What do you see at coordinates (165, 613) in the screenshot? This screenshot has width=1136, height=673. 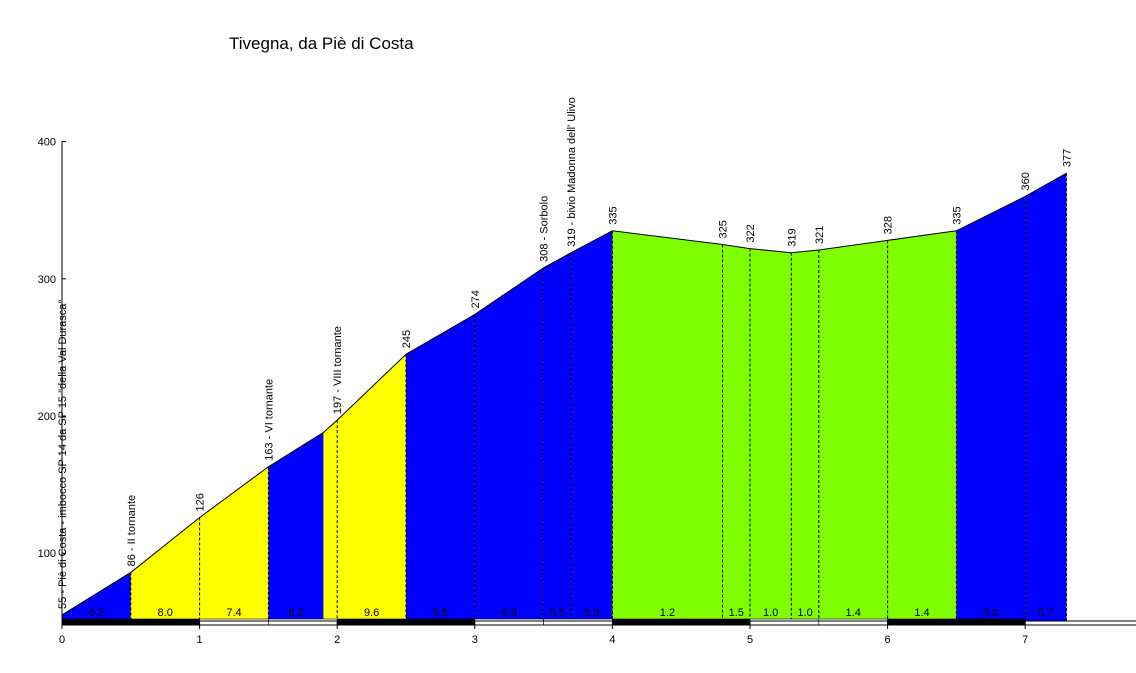 I see `gradient-label: 8.0` at bounding box center [165, 613].